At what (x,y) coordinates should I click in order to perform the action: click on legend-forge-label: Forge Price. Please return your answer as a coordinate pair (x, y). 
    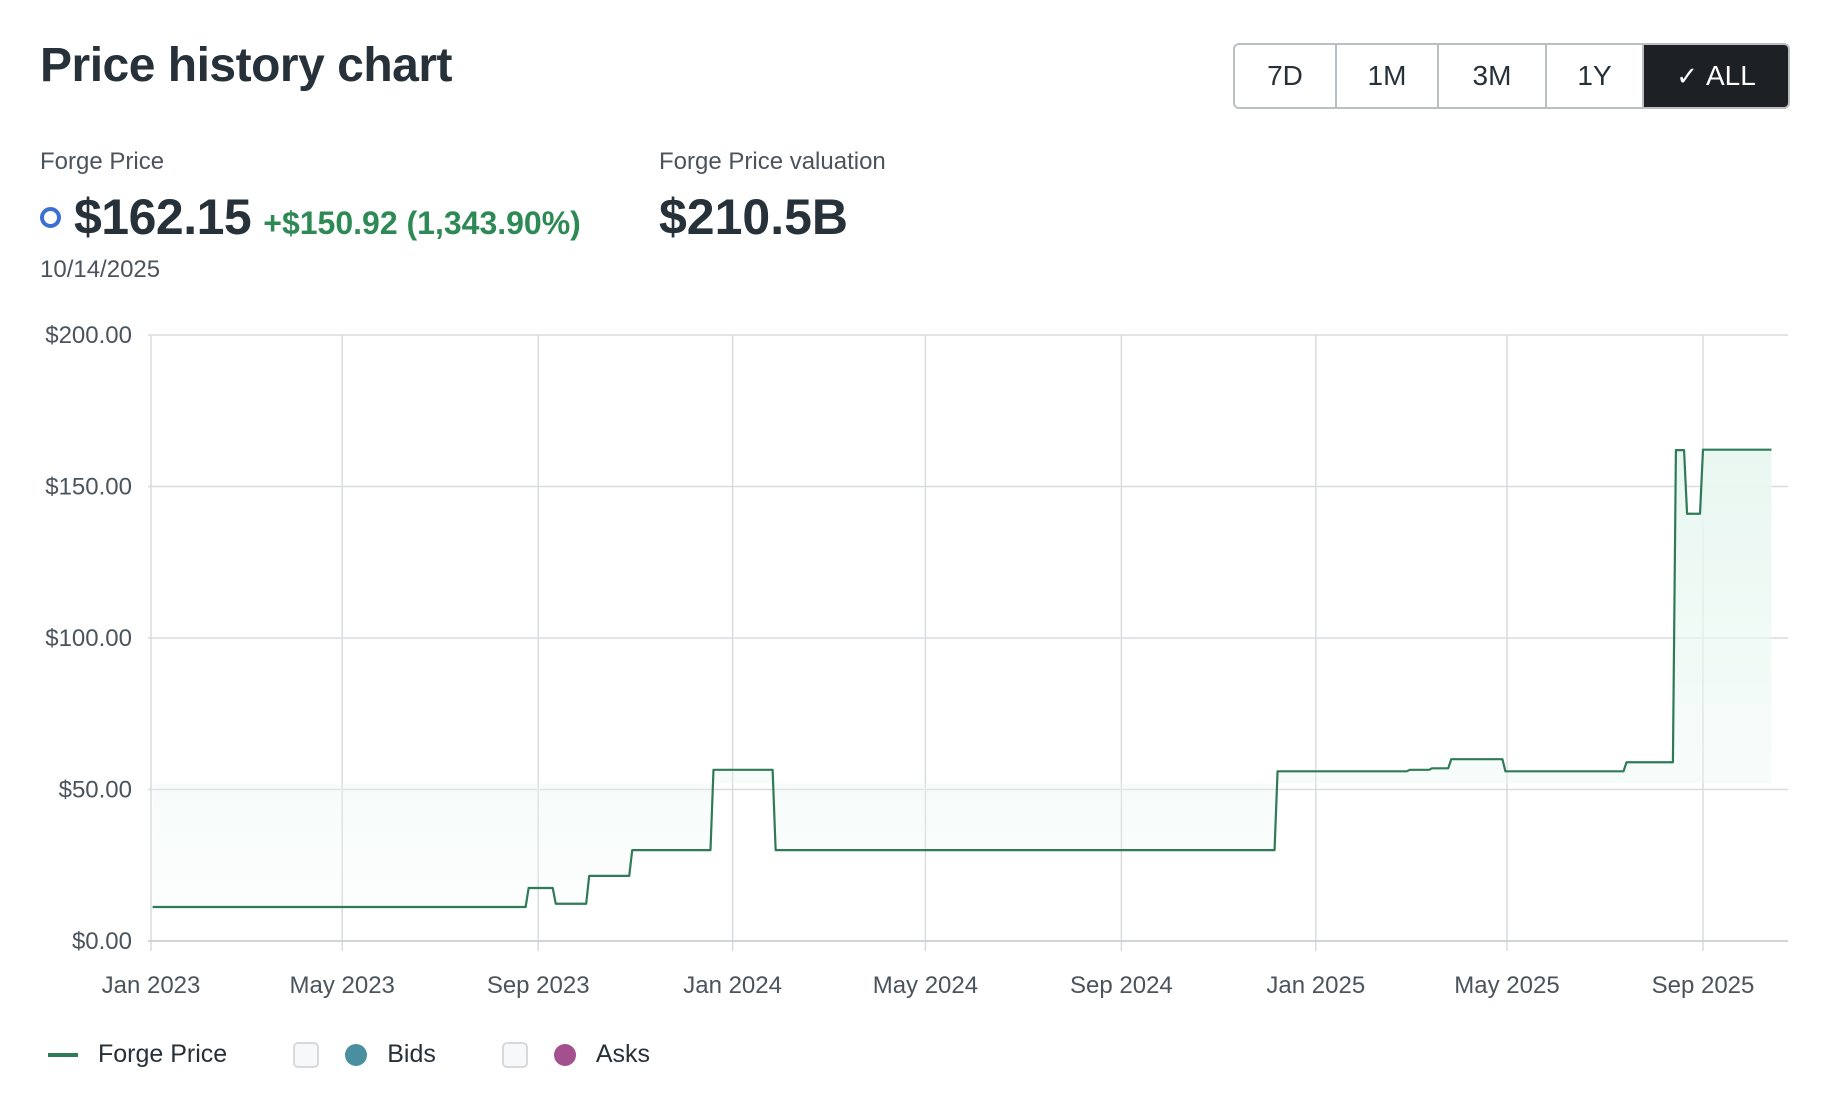
    Looking at the image, I should click on (163, 1054).